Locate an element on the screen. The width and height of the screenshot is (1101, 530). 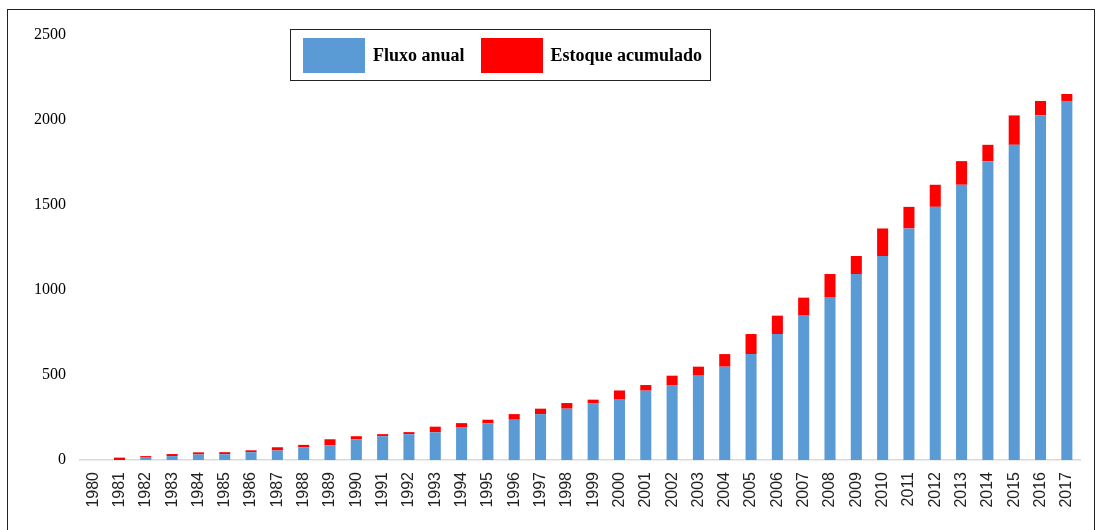
x-tick-label: 2014 is located at coordinates (987, 489).